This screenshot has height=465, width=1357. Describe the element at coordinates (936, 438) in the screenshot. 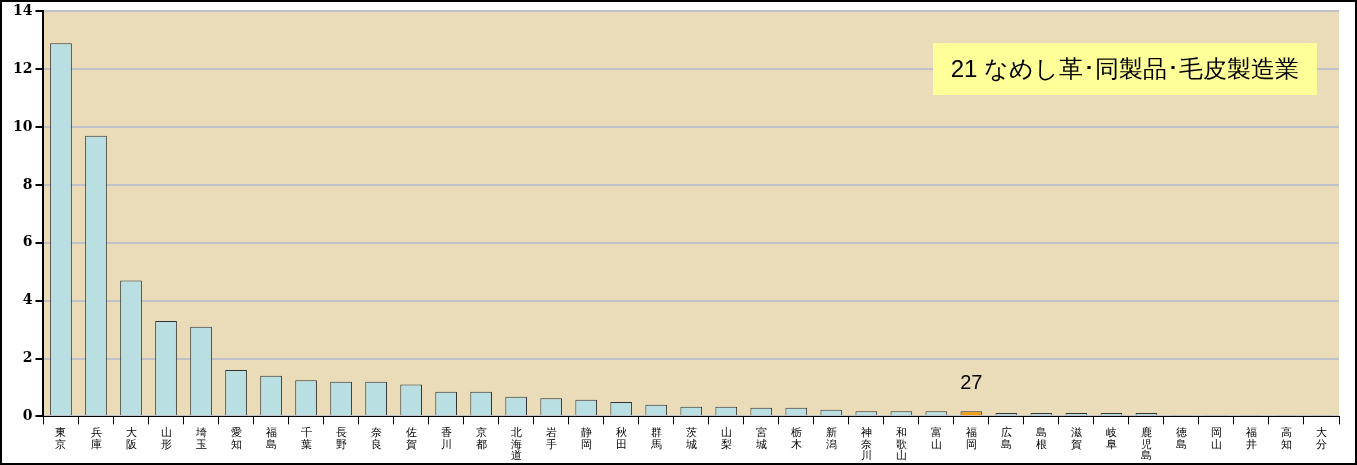

I see `x-tick-label: 富山` at that location.